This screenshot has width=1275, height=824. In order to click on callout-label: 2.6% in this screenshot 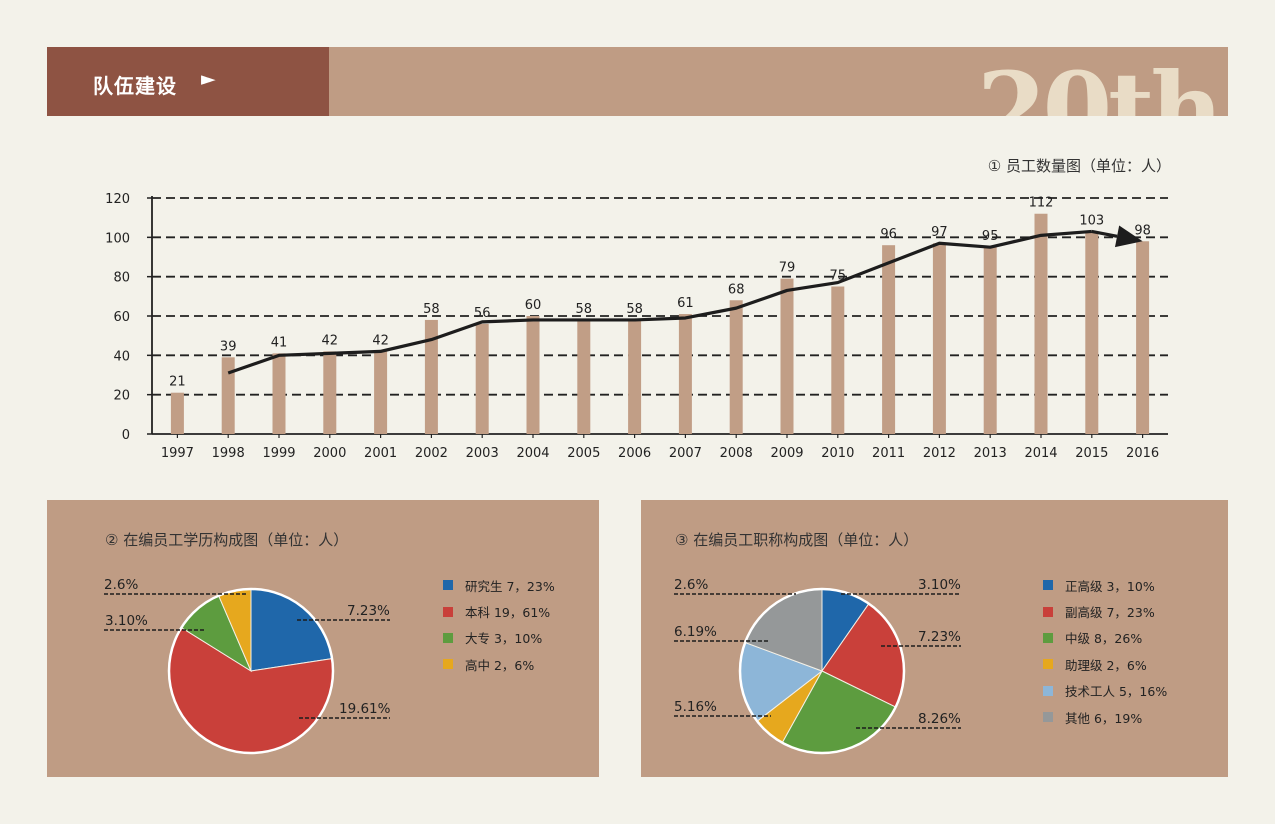, I will do `click(691, 585)`.